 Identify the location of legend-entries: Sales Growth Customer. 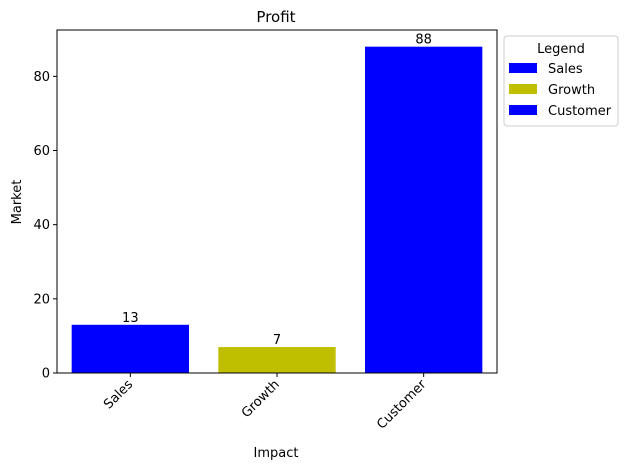
(560, 90).